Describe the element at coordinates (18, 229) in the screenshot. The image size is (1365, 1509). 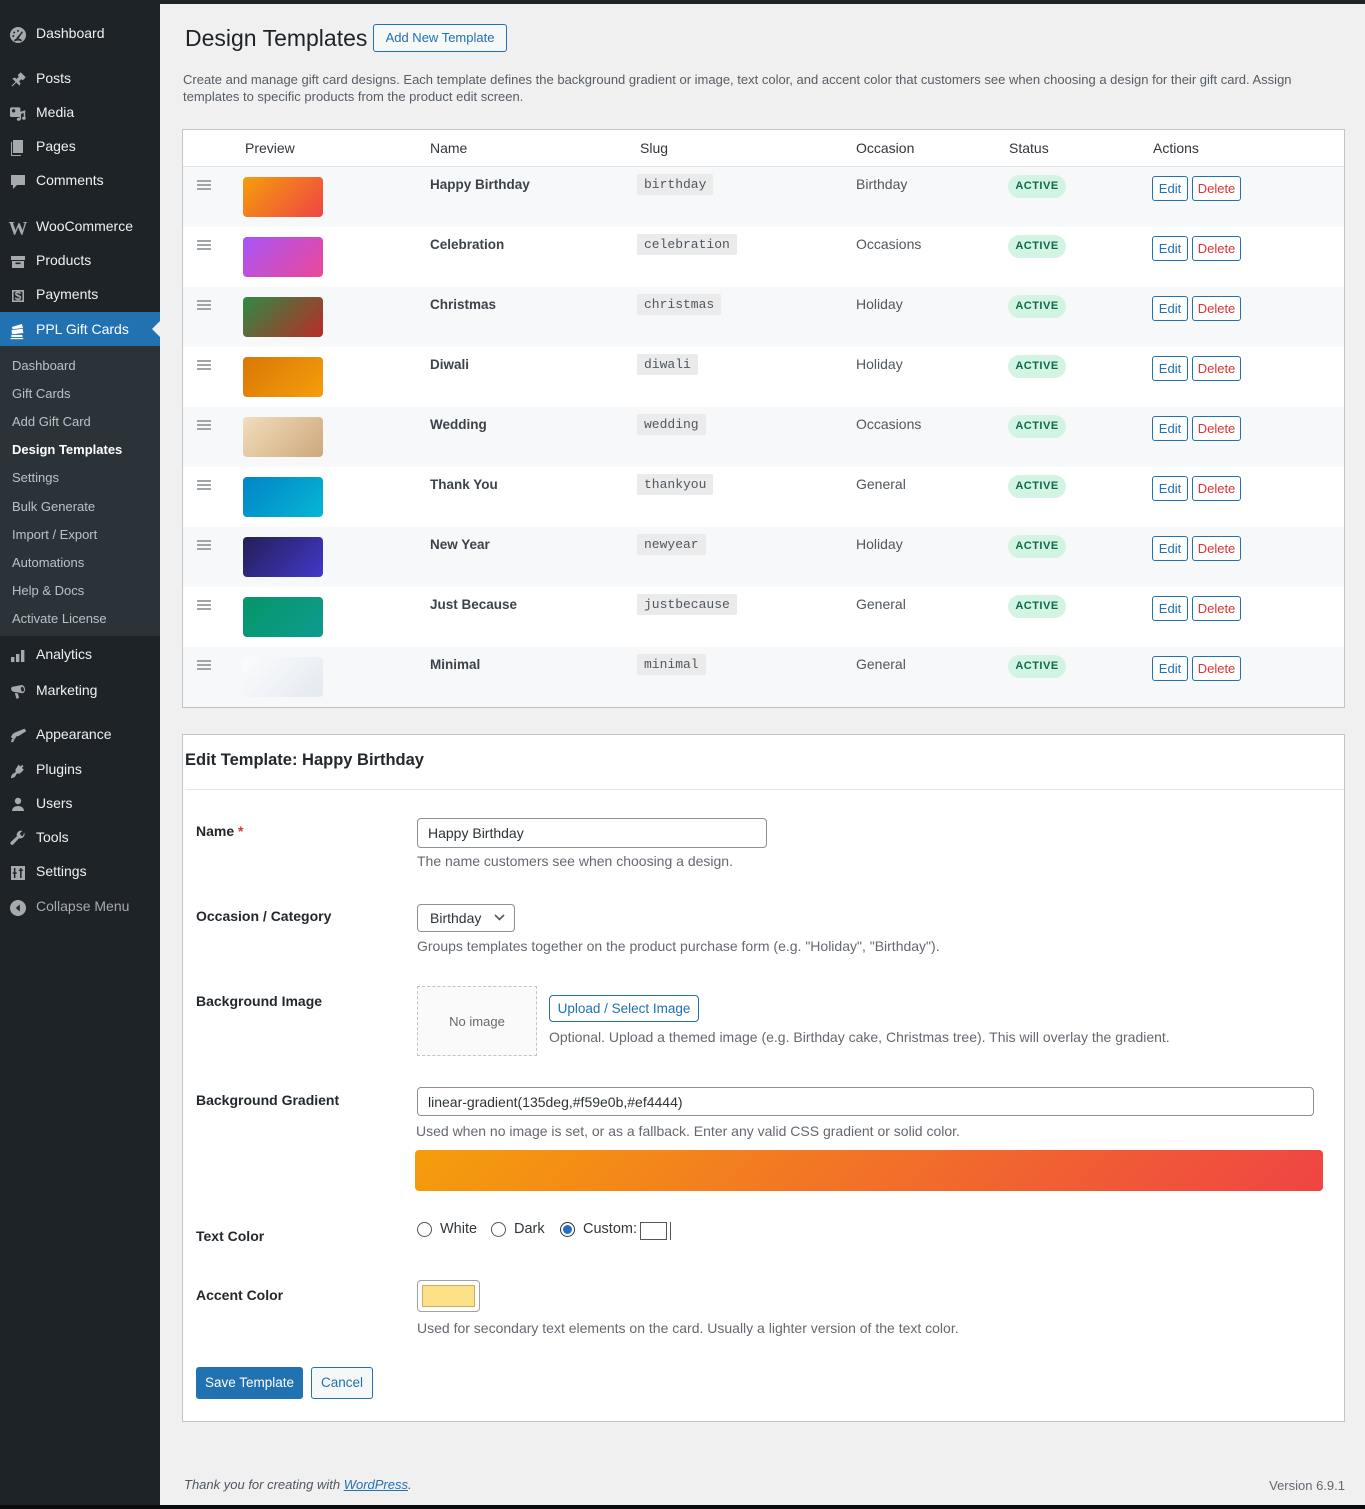
I see `svg-text: W` at that location.